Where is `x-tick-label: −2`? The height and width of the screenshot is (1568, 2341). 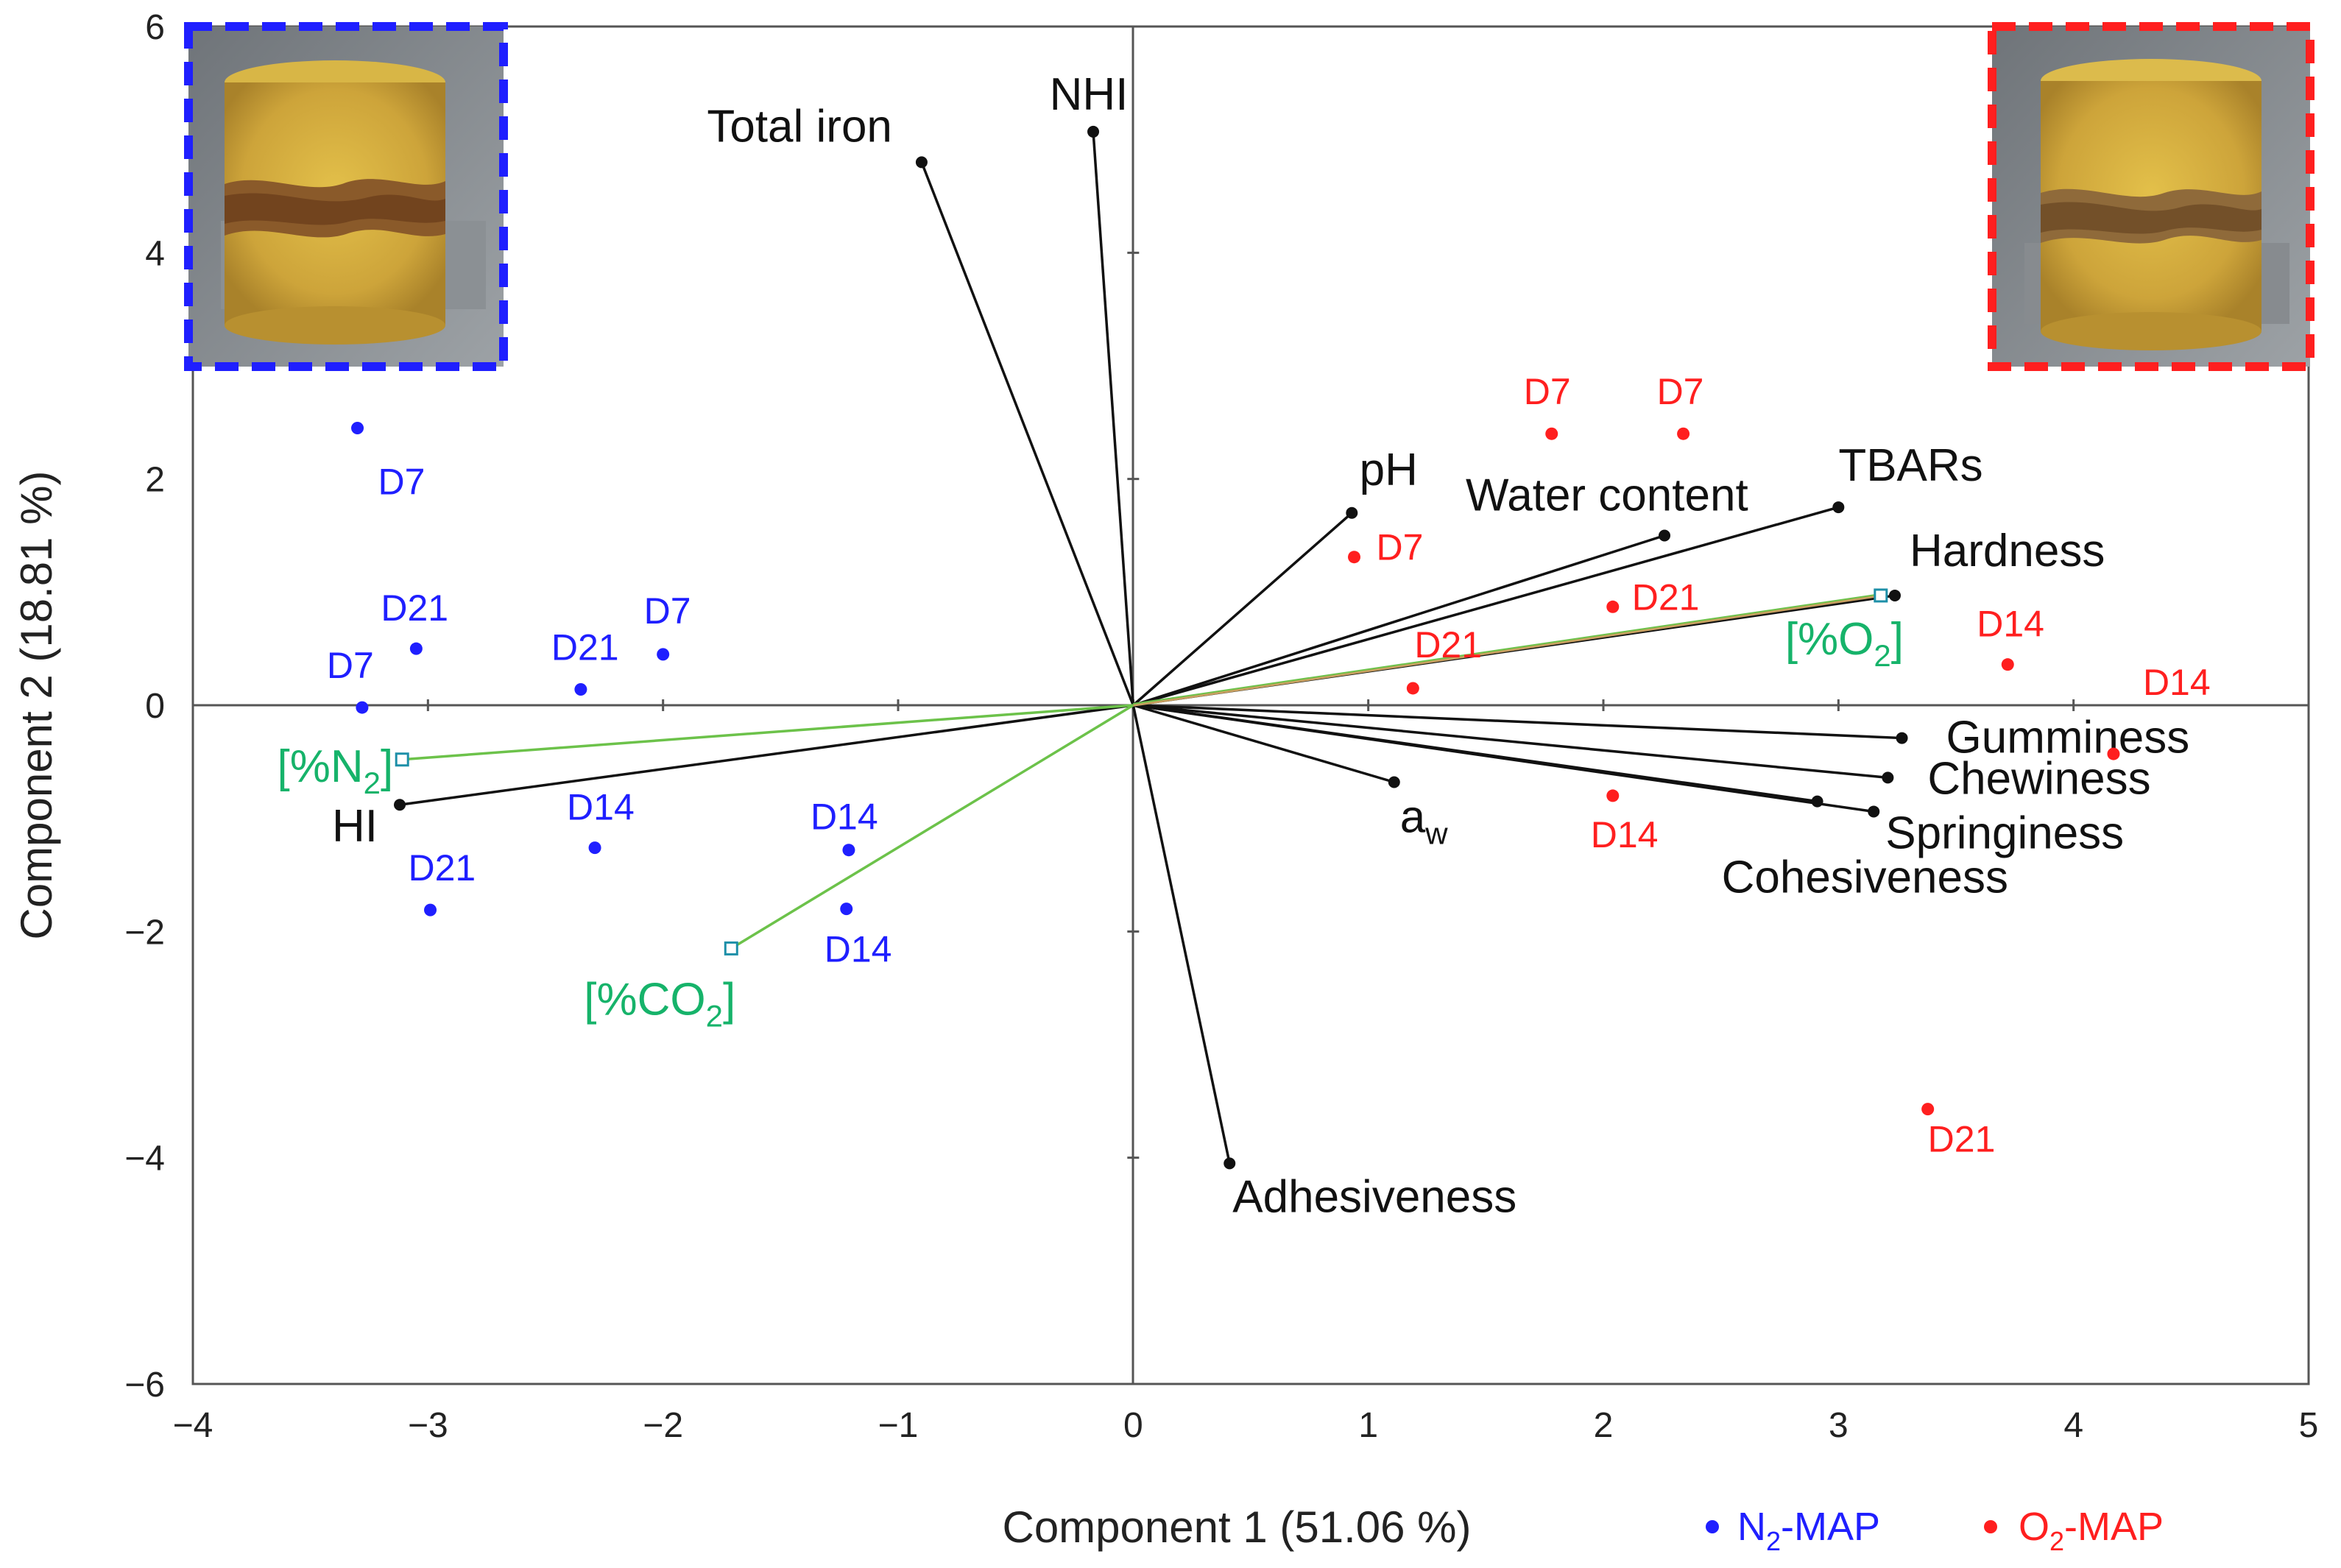
x-tick-label: −2 is located at coordinates (663, 1425).